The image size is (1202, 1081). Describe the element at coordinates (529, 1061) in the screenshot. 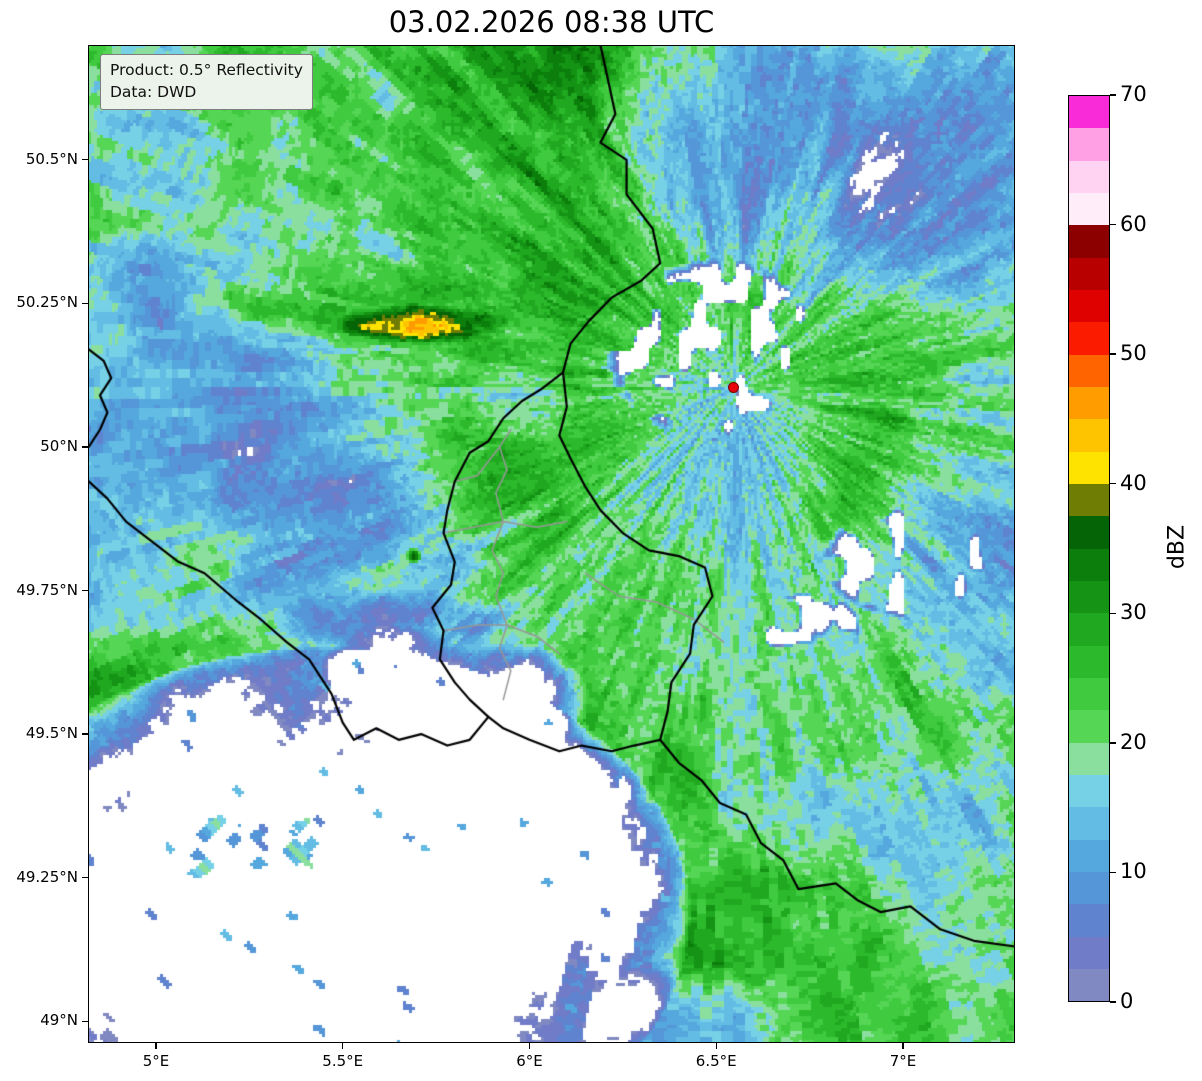

I see `x-tick-label: 6°E` at that location.